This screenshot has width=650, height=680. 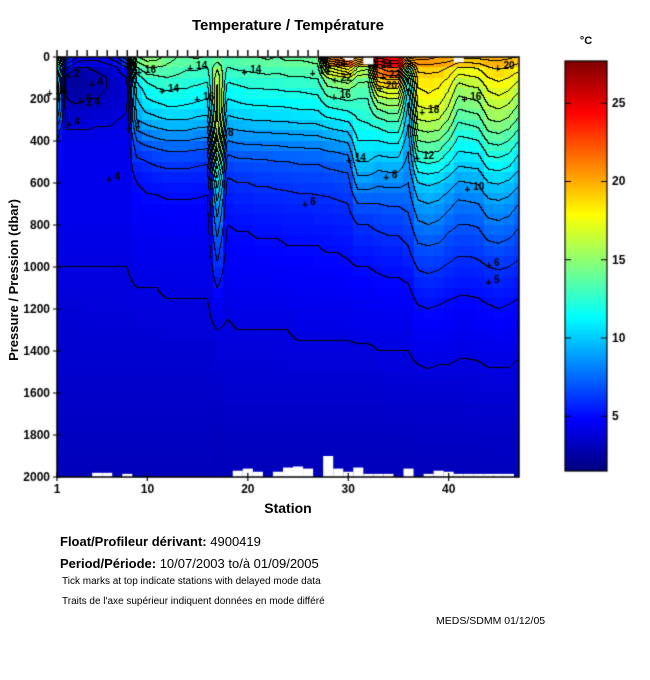 What do you see at coordinates (235, 541) in the screenshot?
I see `float-value: 4900419` at bounding box center [235, 541].